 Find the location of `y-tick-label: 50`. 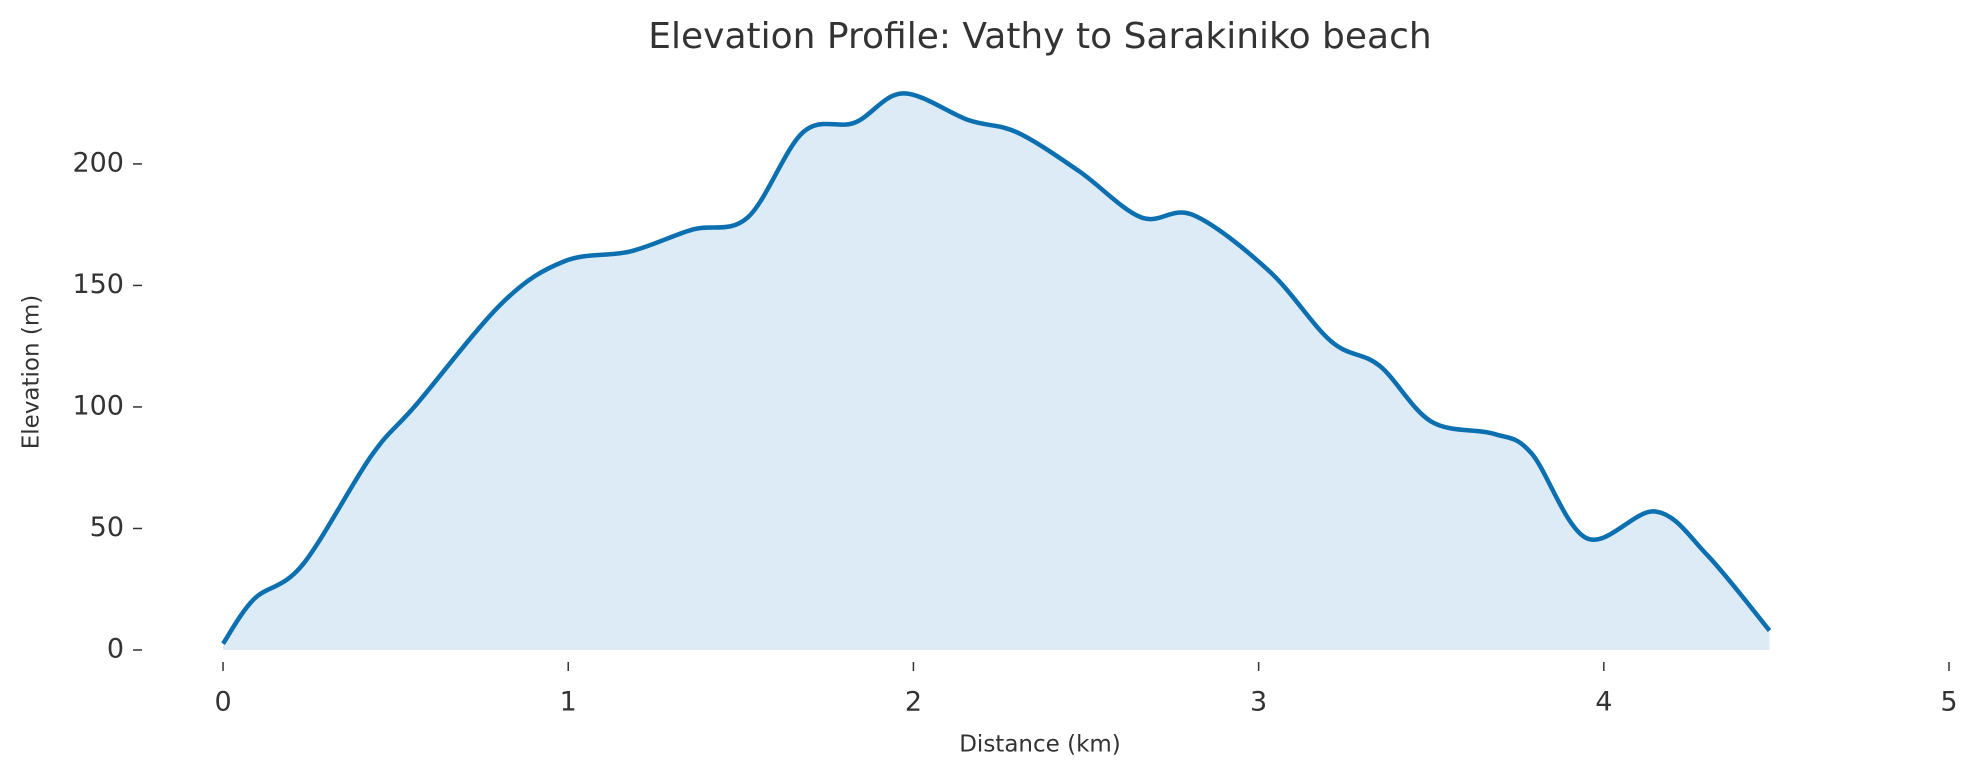

y-tick-label: 50 is located at coordinates (107, 527).